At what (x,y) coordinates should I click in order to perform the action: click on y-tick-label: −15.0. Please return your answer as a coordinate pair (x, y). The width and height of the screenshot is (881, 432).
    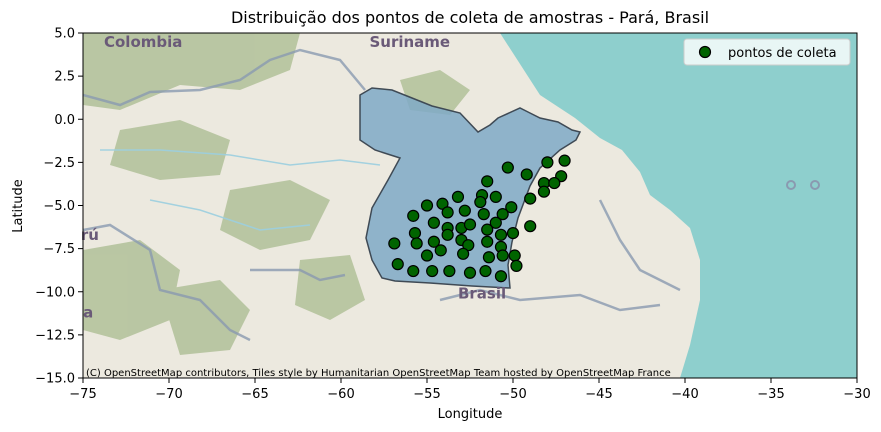
    Looking at the image, I should click on (55, 379).